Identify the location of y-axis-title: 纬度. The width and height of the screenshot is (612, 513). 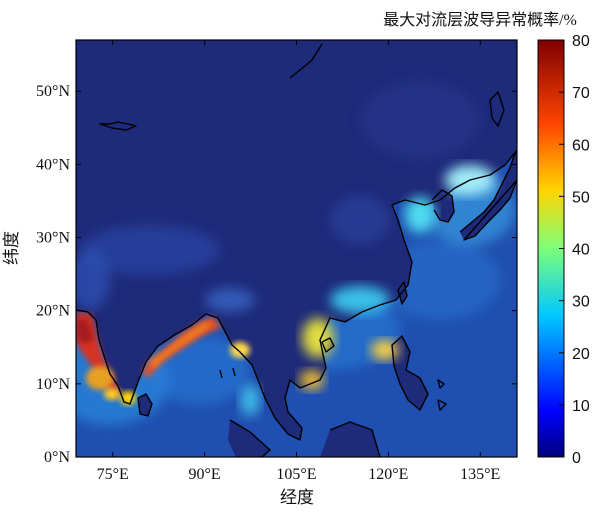
(11, 248).